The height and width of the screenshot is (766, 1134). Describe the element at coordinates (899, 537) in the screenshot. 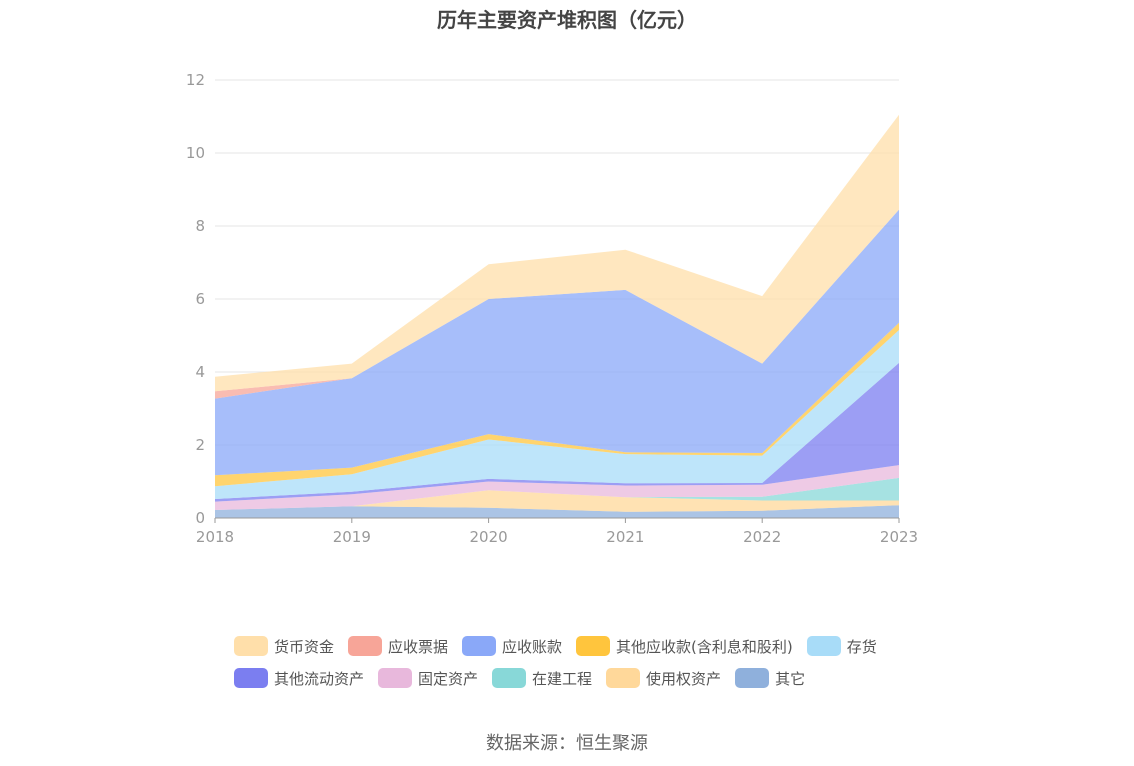

I see `x-tick-label: 2023` at that location.